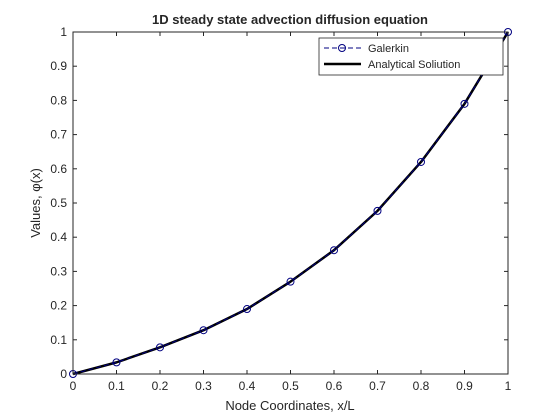 The image size is (560, 420). Describe the element at coordinates (160, 386) in the screenshot. I see `x-tick-label: 0.2` at that location.